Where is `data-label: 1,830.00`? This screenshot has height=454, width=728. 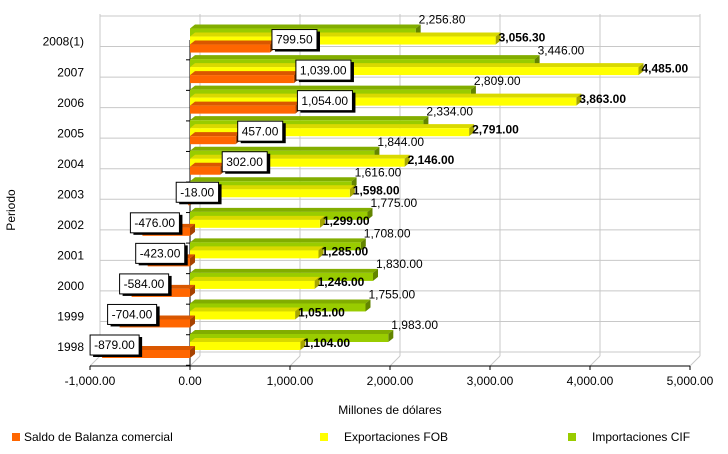 data-label: 1,830.00 is located at coordinates (399, 264).